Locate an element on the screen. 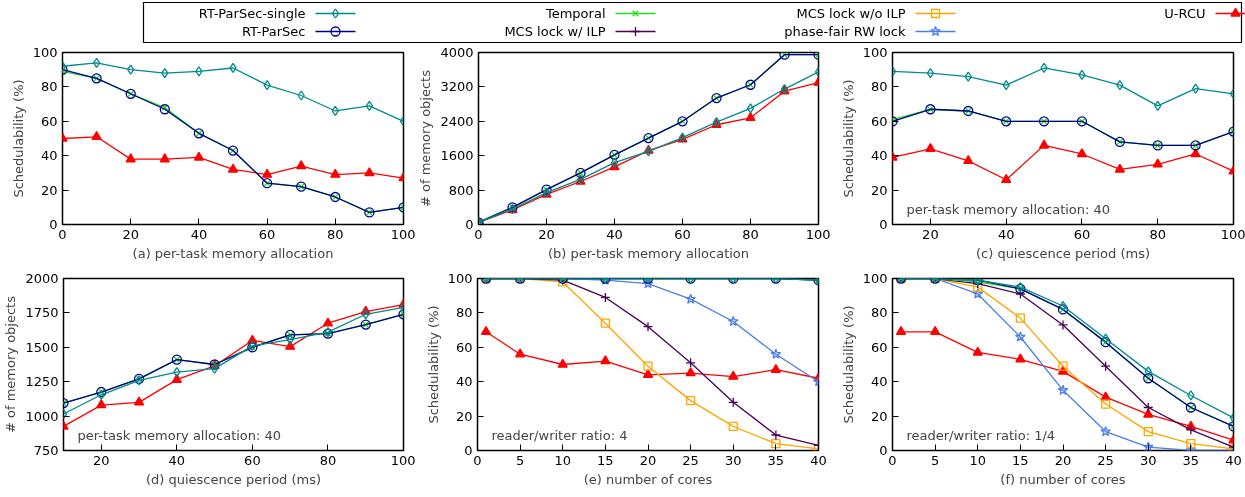 The width and height of the screenshot is (1245, 497). y-tick-label: 2400 is located at coordinates (457, 121).